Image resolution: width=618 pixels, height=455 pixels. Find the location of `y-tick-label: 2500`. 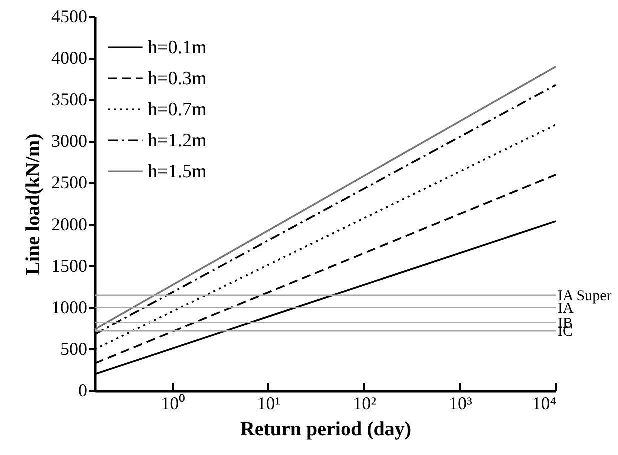

y-tick-label: 2500 is located at coordinates (70, 182).